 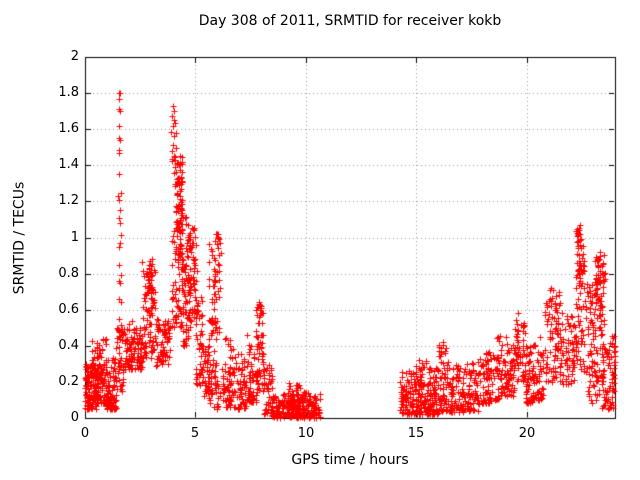 I want to click on y-tick-label: 1.6, so click(x=68, y=128).